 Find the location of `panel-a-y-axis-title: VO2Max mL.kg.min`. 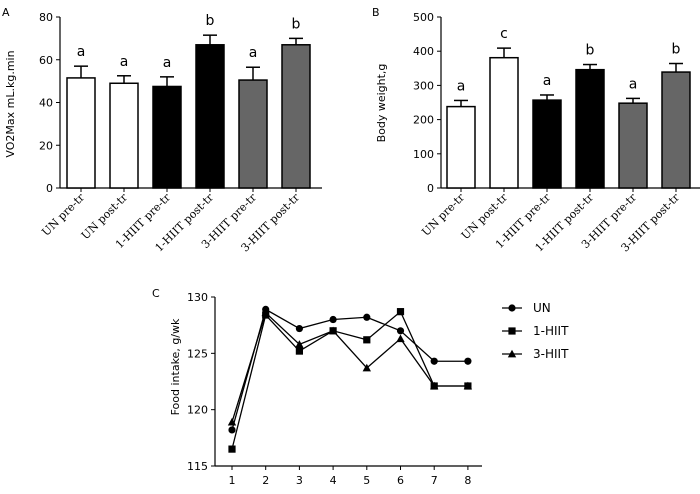

panel-a-y-axis-title: VO2Max mL.kg.min is located at coordinates (10, 103).